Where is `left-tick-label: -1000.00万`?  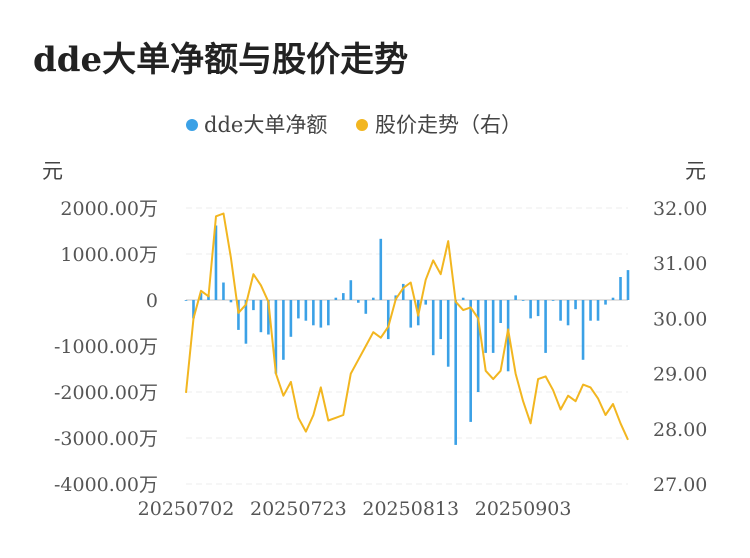
left-tick-label: -1000.00万 is located at coordinates (106, 347).